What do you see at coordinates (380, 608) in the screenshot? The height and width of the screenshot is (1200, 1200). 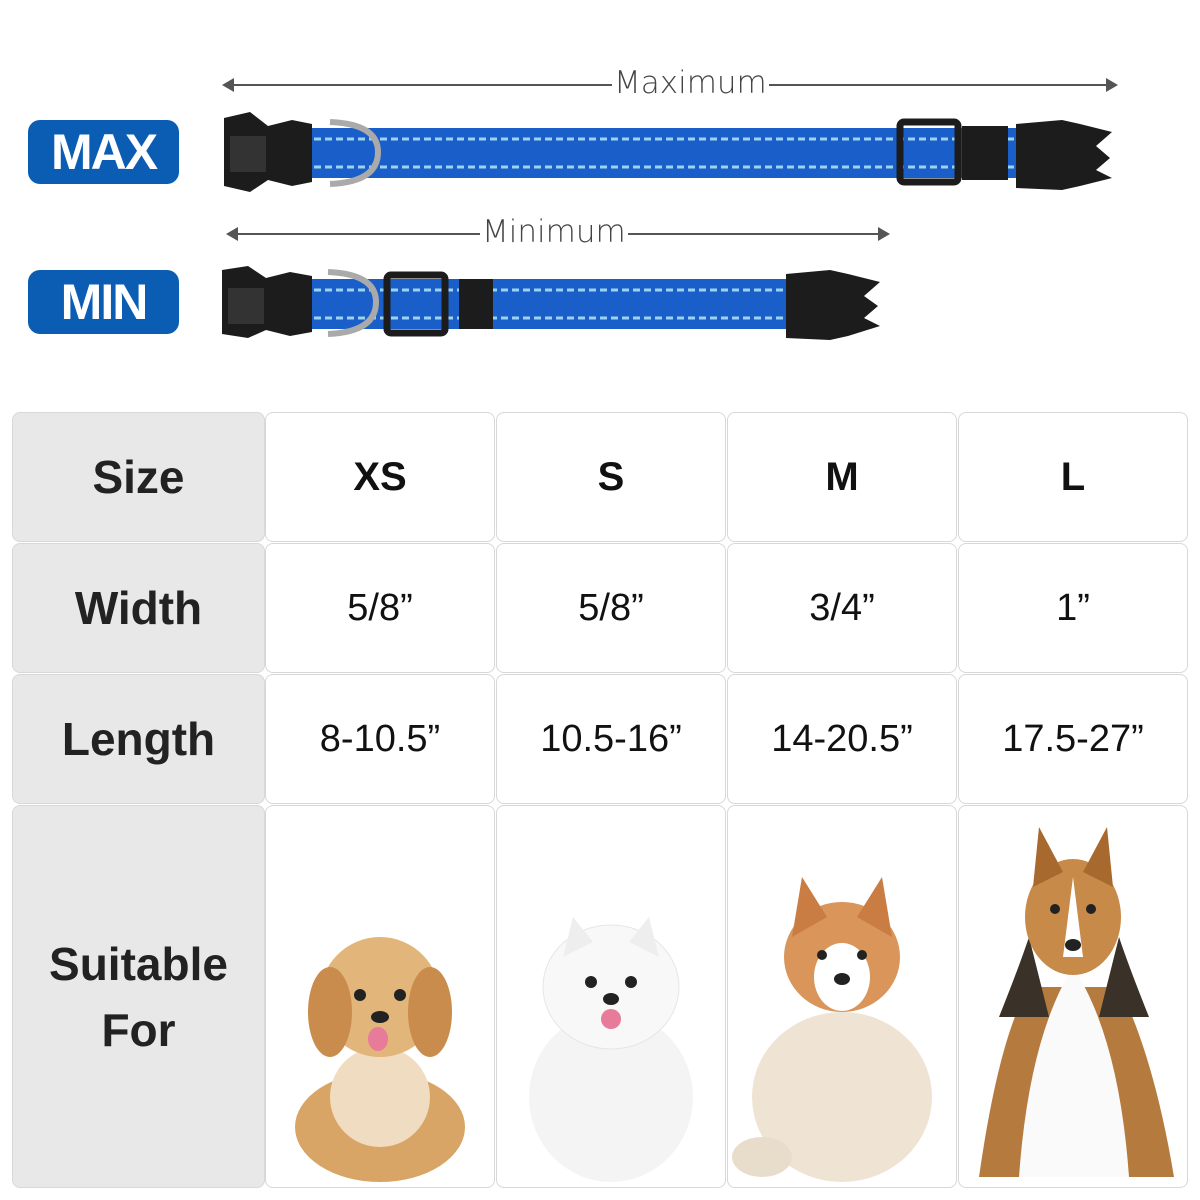 I see `width-xs: 5/8”` at bounding box center [380, 608].